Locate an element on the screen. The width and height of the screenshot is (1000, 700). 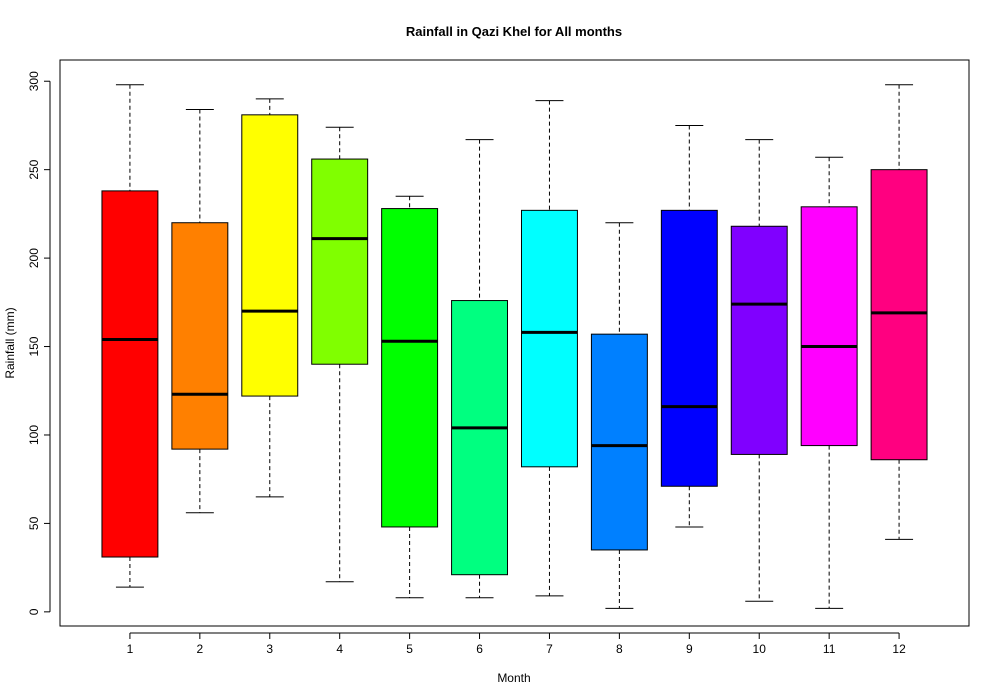
y-tick-label: 100 is located at coordinates (34, 435).